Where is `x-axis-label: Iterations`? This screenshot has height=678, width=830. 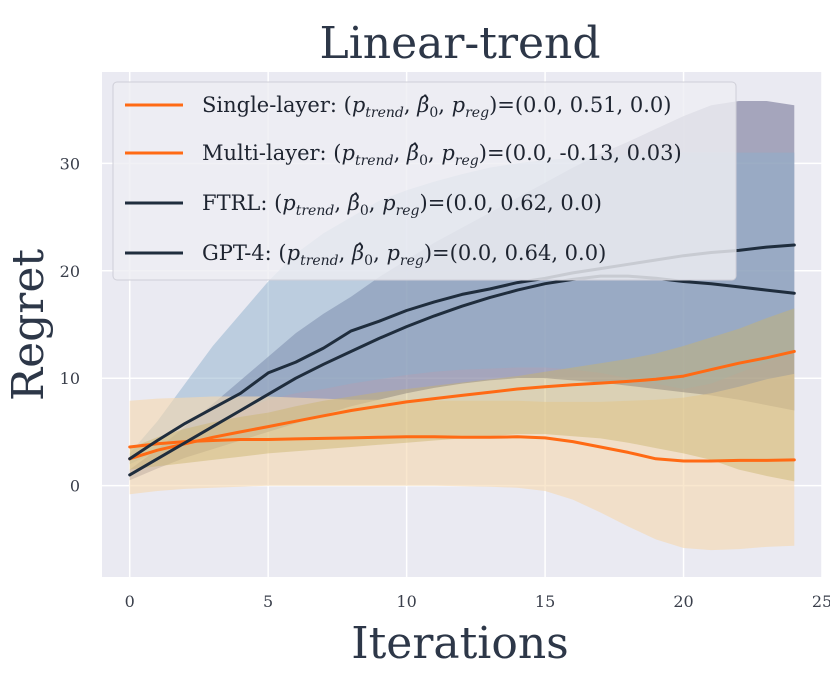
x-axis-label: Iterations is located at coordinates (460, 643).